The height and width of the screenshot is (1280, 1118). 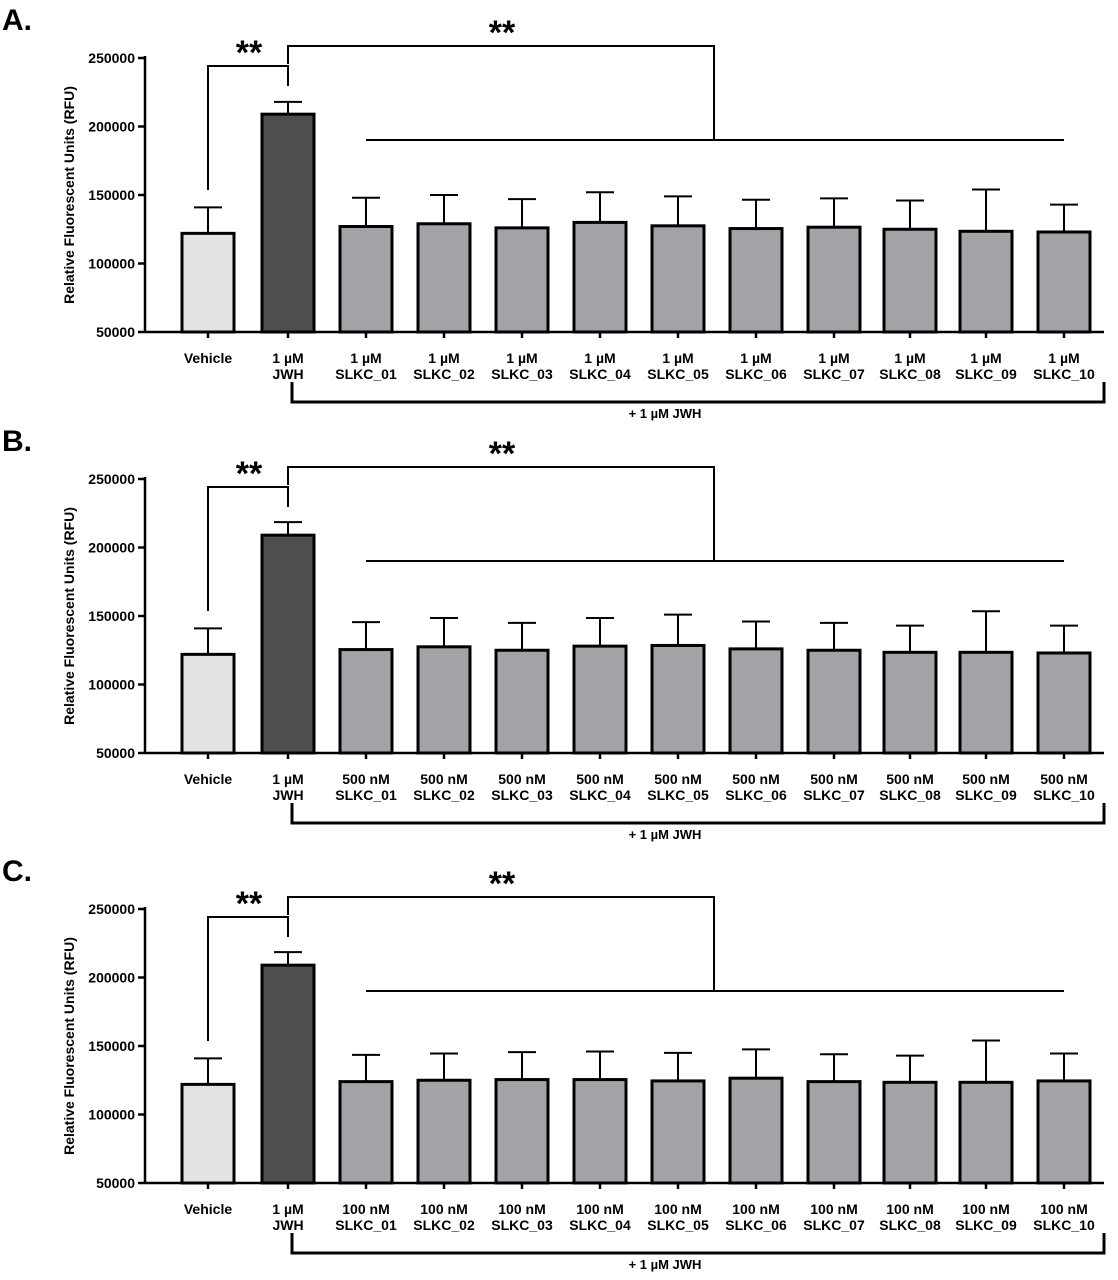 I want to click on x-tick-label: SLKC_08, so click(x=910, y=795).